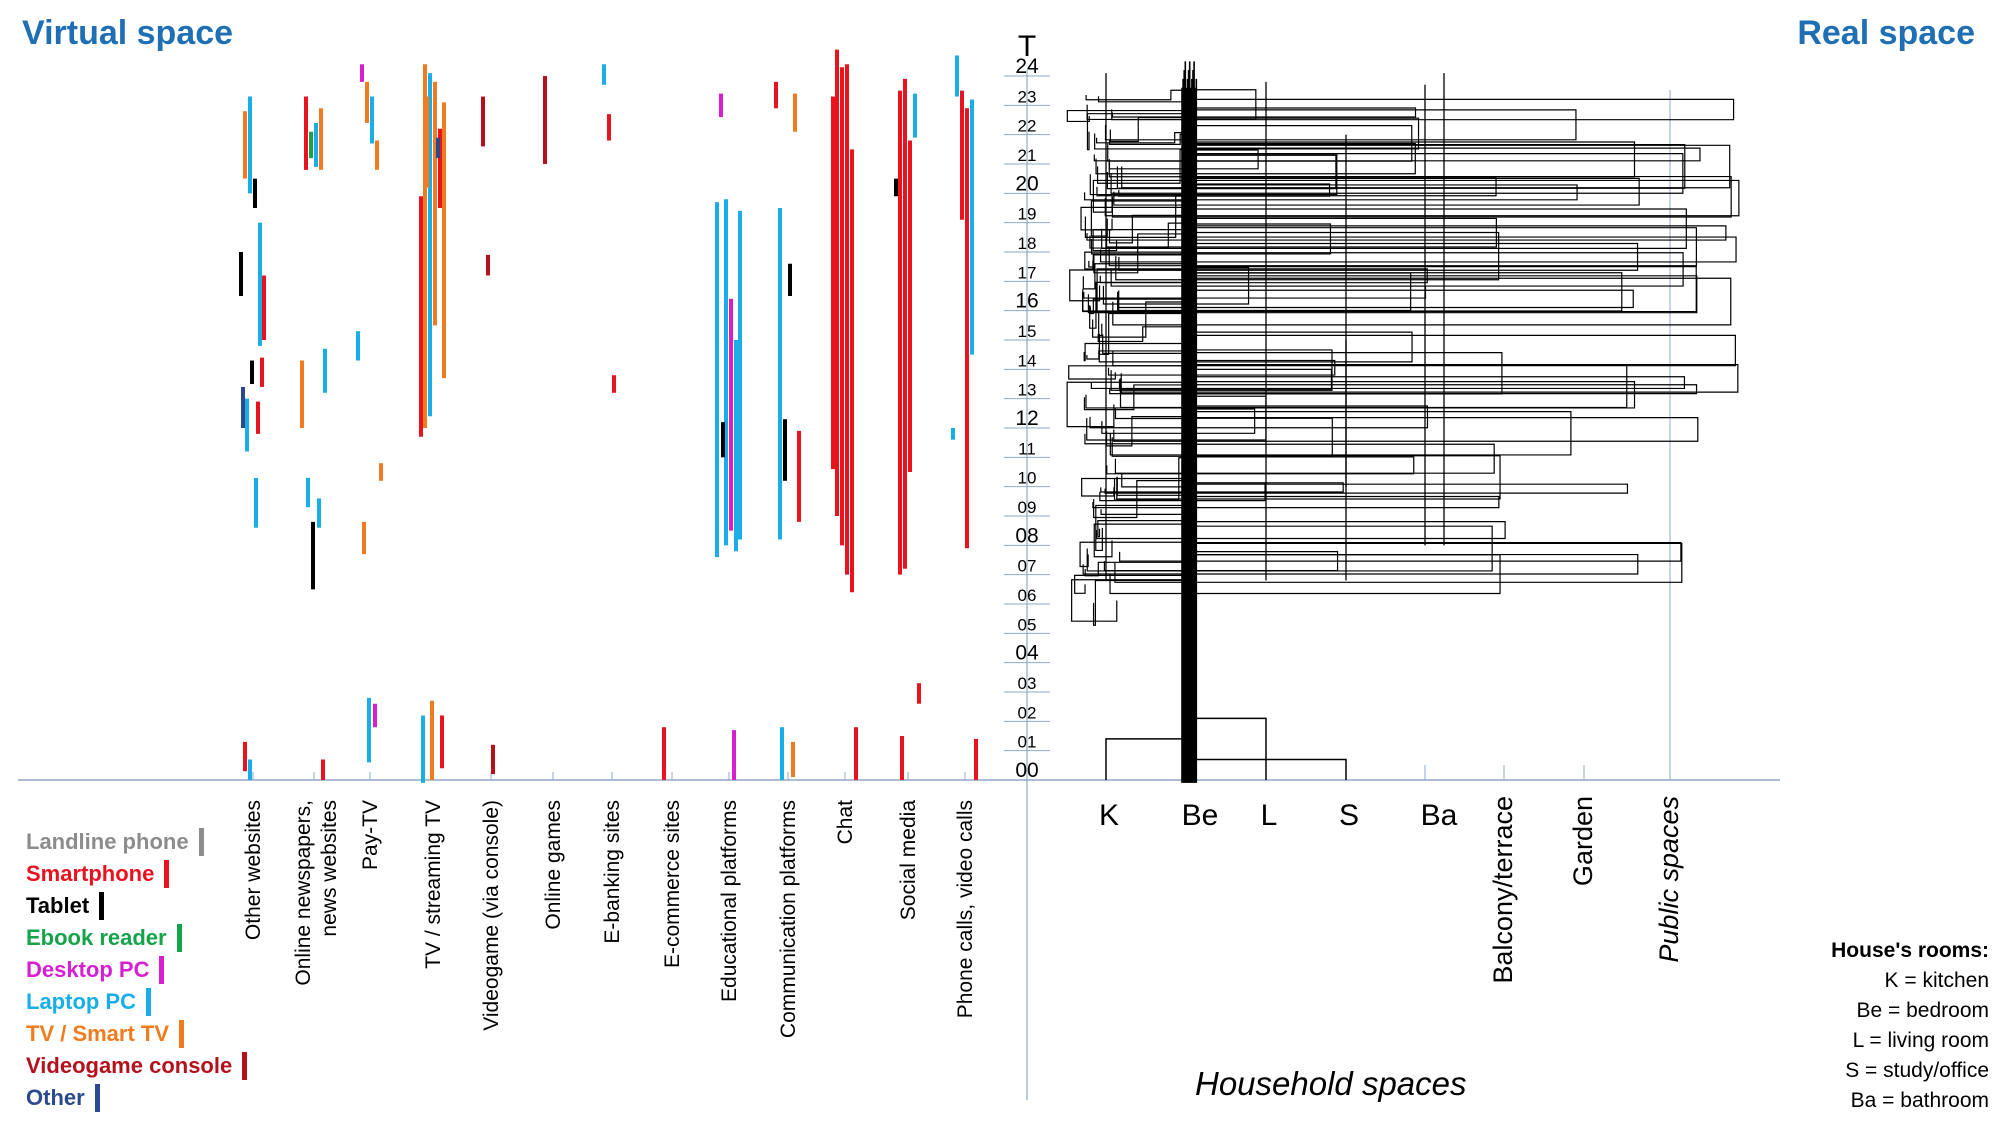 This screenshot has width=1997, height=1134. I want to click on time-tick-label: 05, so click(1027, 624).